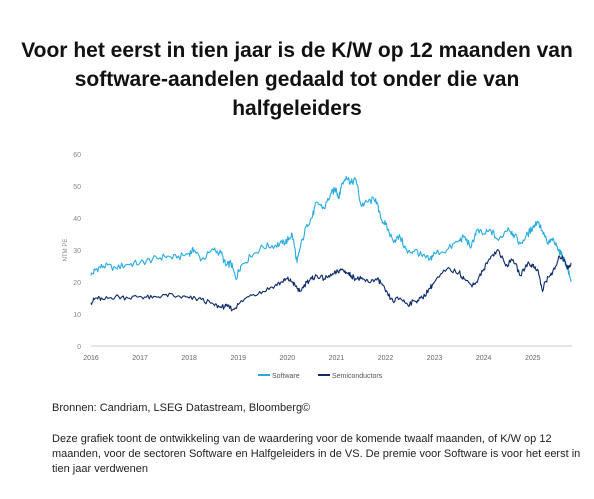 This screenshot has width=594, height=499. Describe the element at coordinates (288, 358) in the screenshot. I see `x-tick-label: 2020` at that location.